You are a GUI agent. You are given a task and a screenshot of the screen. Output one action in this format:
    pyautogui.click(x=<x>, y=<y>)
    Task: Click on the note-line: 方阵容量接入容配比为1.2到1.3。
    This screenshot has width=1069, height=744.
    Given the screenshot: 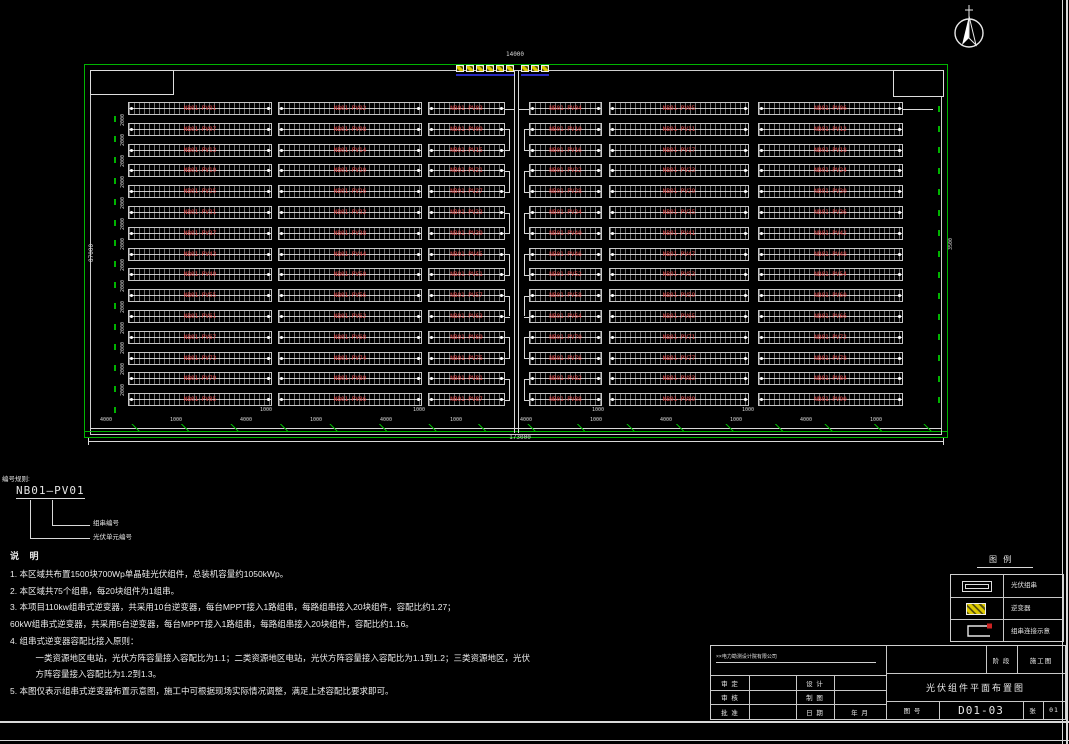 What is the action you would take?
    pyautogui.click(x=86, y=674)
    